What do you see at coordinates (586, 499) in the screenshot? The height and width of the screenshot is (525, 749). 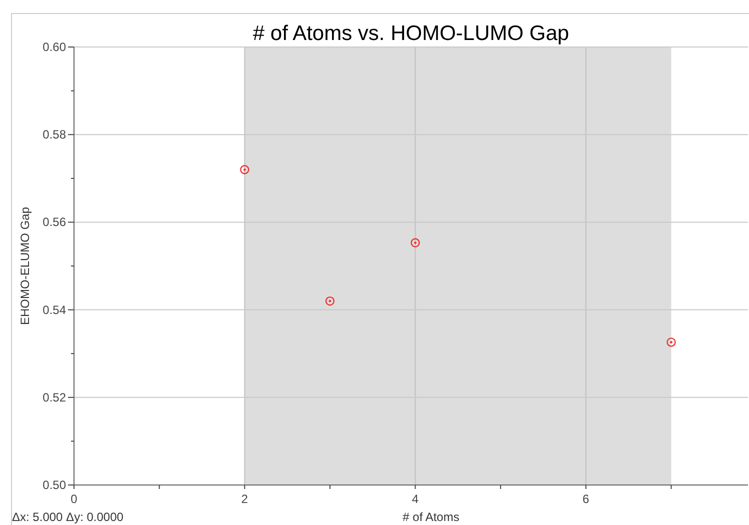 I see `x-tick-label: 6` at bounding box center [586, 499].